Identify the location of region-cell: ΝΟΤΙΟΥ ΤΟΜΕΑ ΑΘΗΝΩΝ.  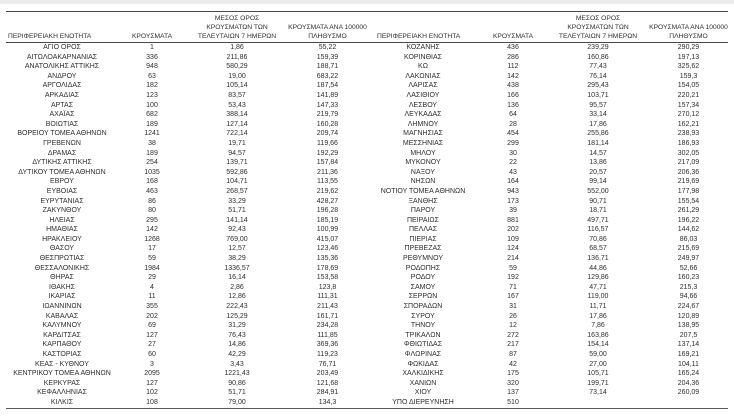
(423, 191).